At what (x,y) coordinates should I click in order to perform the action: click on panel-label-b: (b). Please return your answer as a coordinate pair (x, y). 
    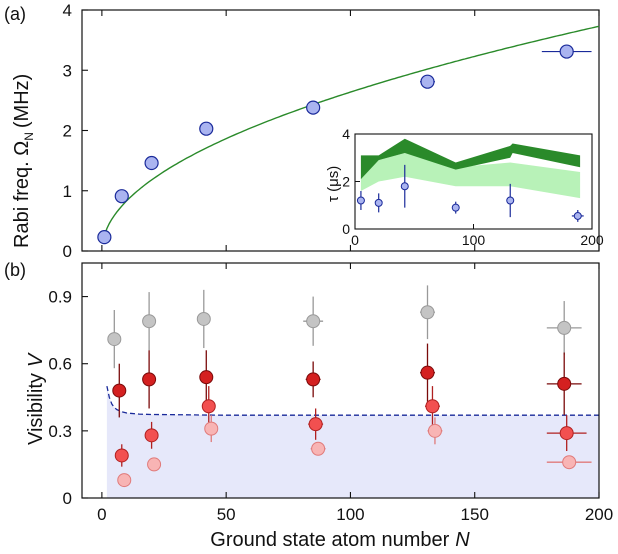
    Looking at the image, I should click on (15, 270).